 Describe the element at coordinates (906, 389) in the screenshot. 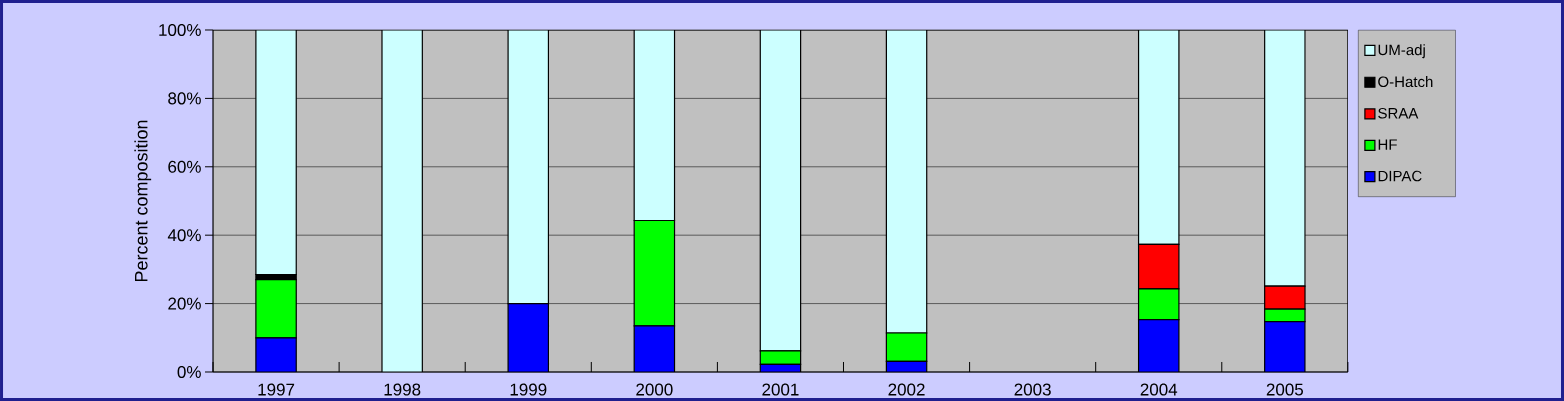

I see `x-tick-label: 2002` at that location.